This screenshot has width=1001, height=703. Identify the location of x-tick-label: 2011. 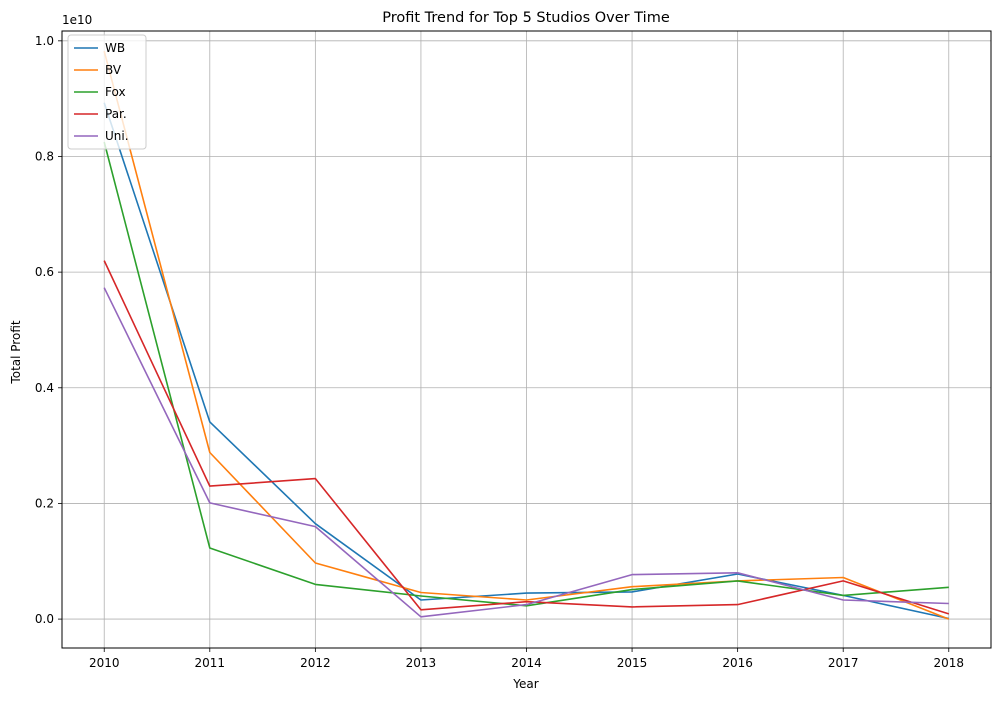
(210, 663).